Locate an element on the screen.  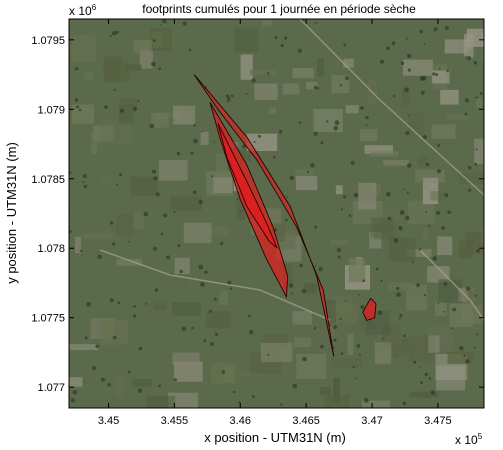
y-tick-label: 1.079 is located at coordinates (51, 110).